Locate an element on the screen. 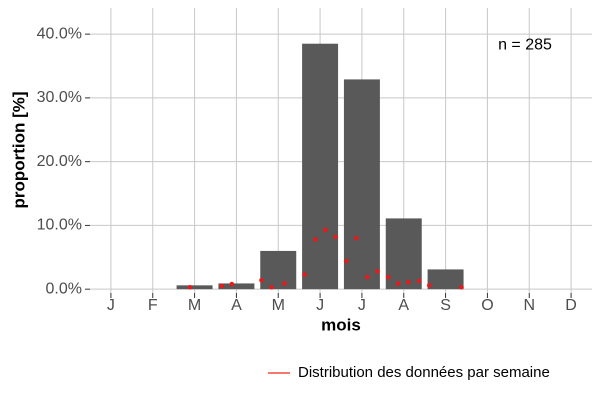  y-tick-label: 20.0% is located at coordinates (59, 161).